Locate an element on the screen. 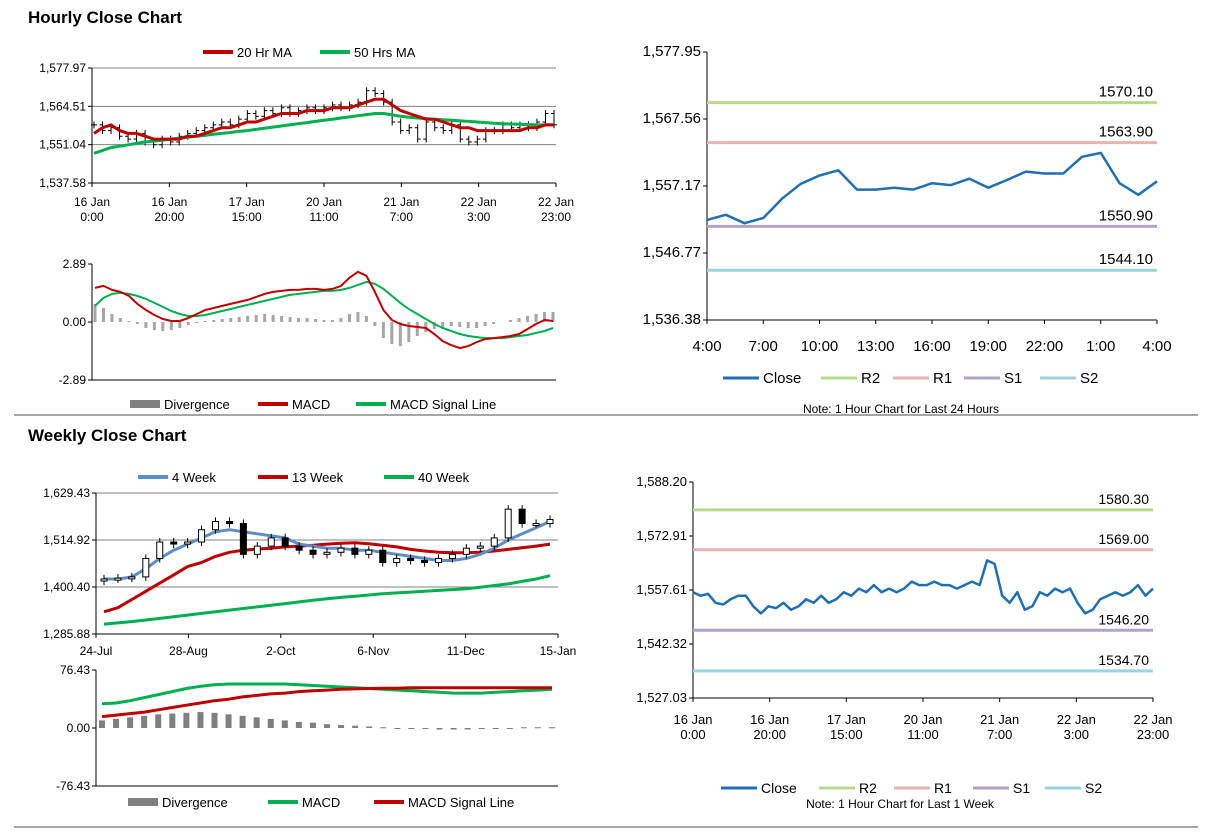 The image size is (1212, 834). weekly-price-x-tick-label: 2-Oct is located at coordinates (281, 651).